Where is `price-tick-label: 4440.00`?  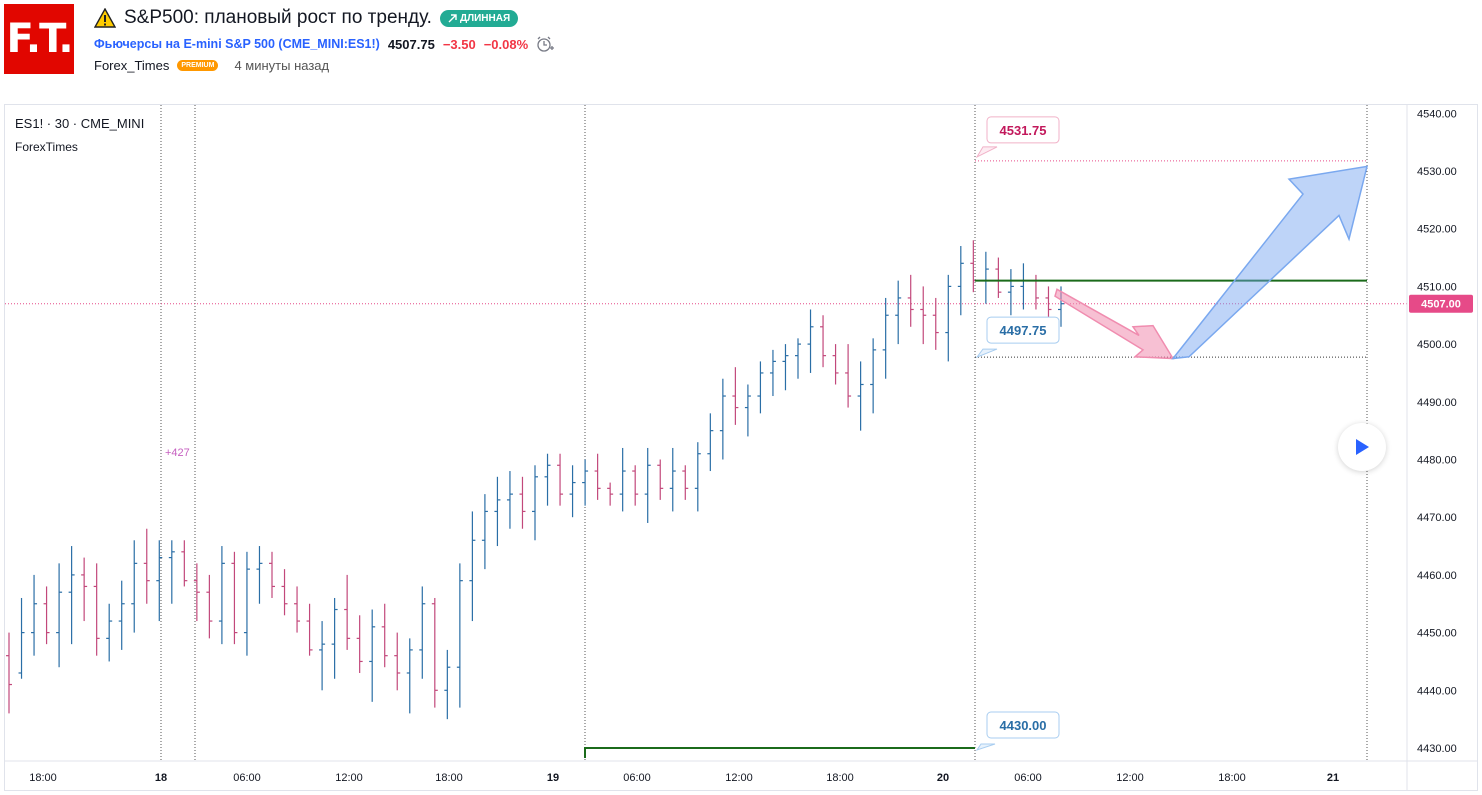
price-tick-label: 4440.00 is located at coordinates (1437, 691).